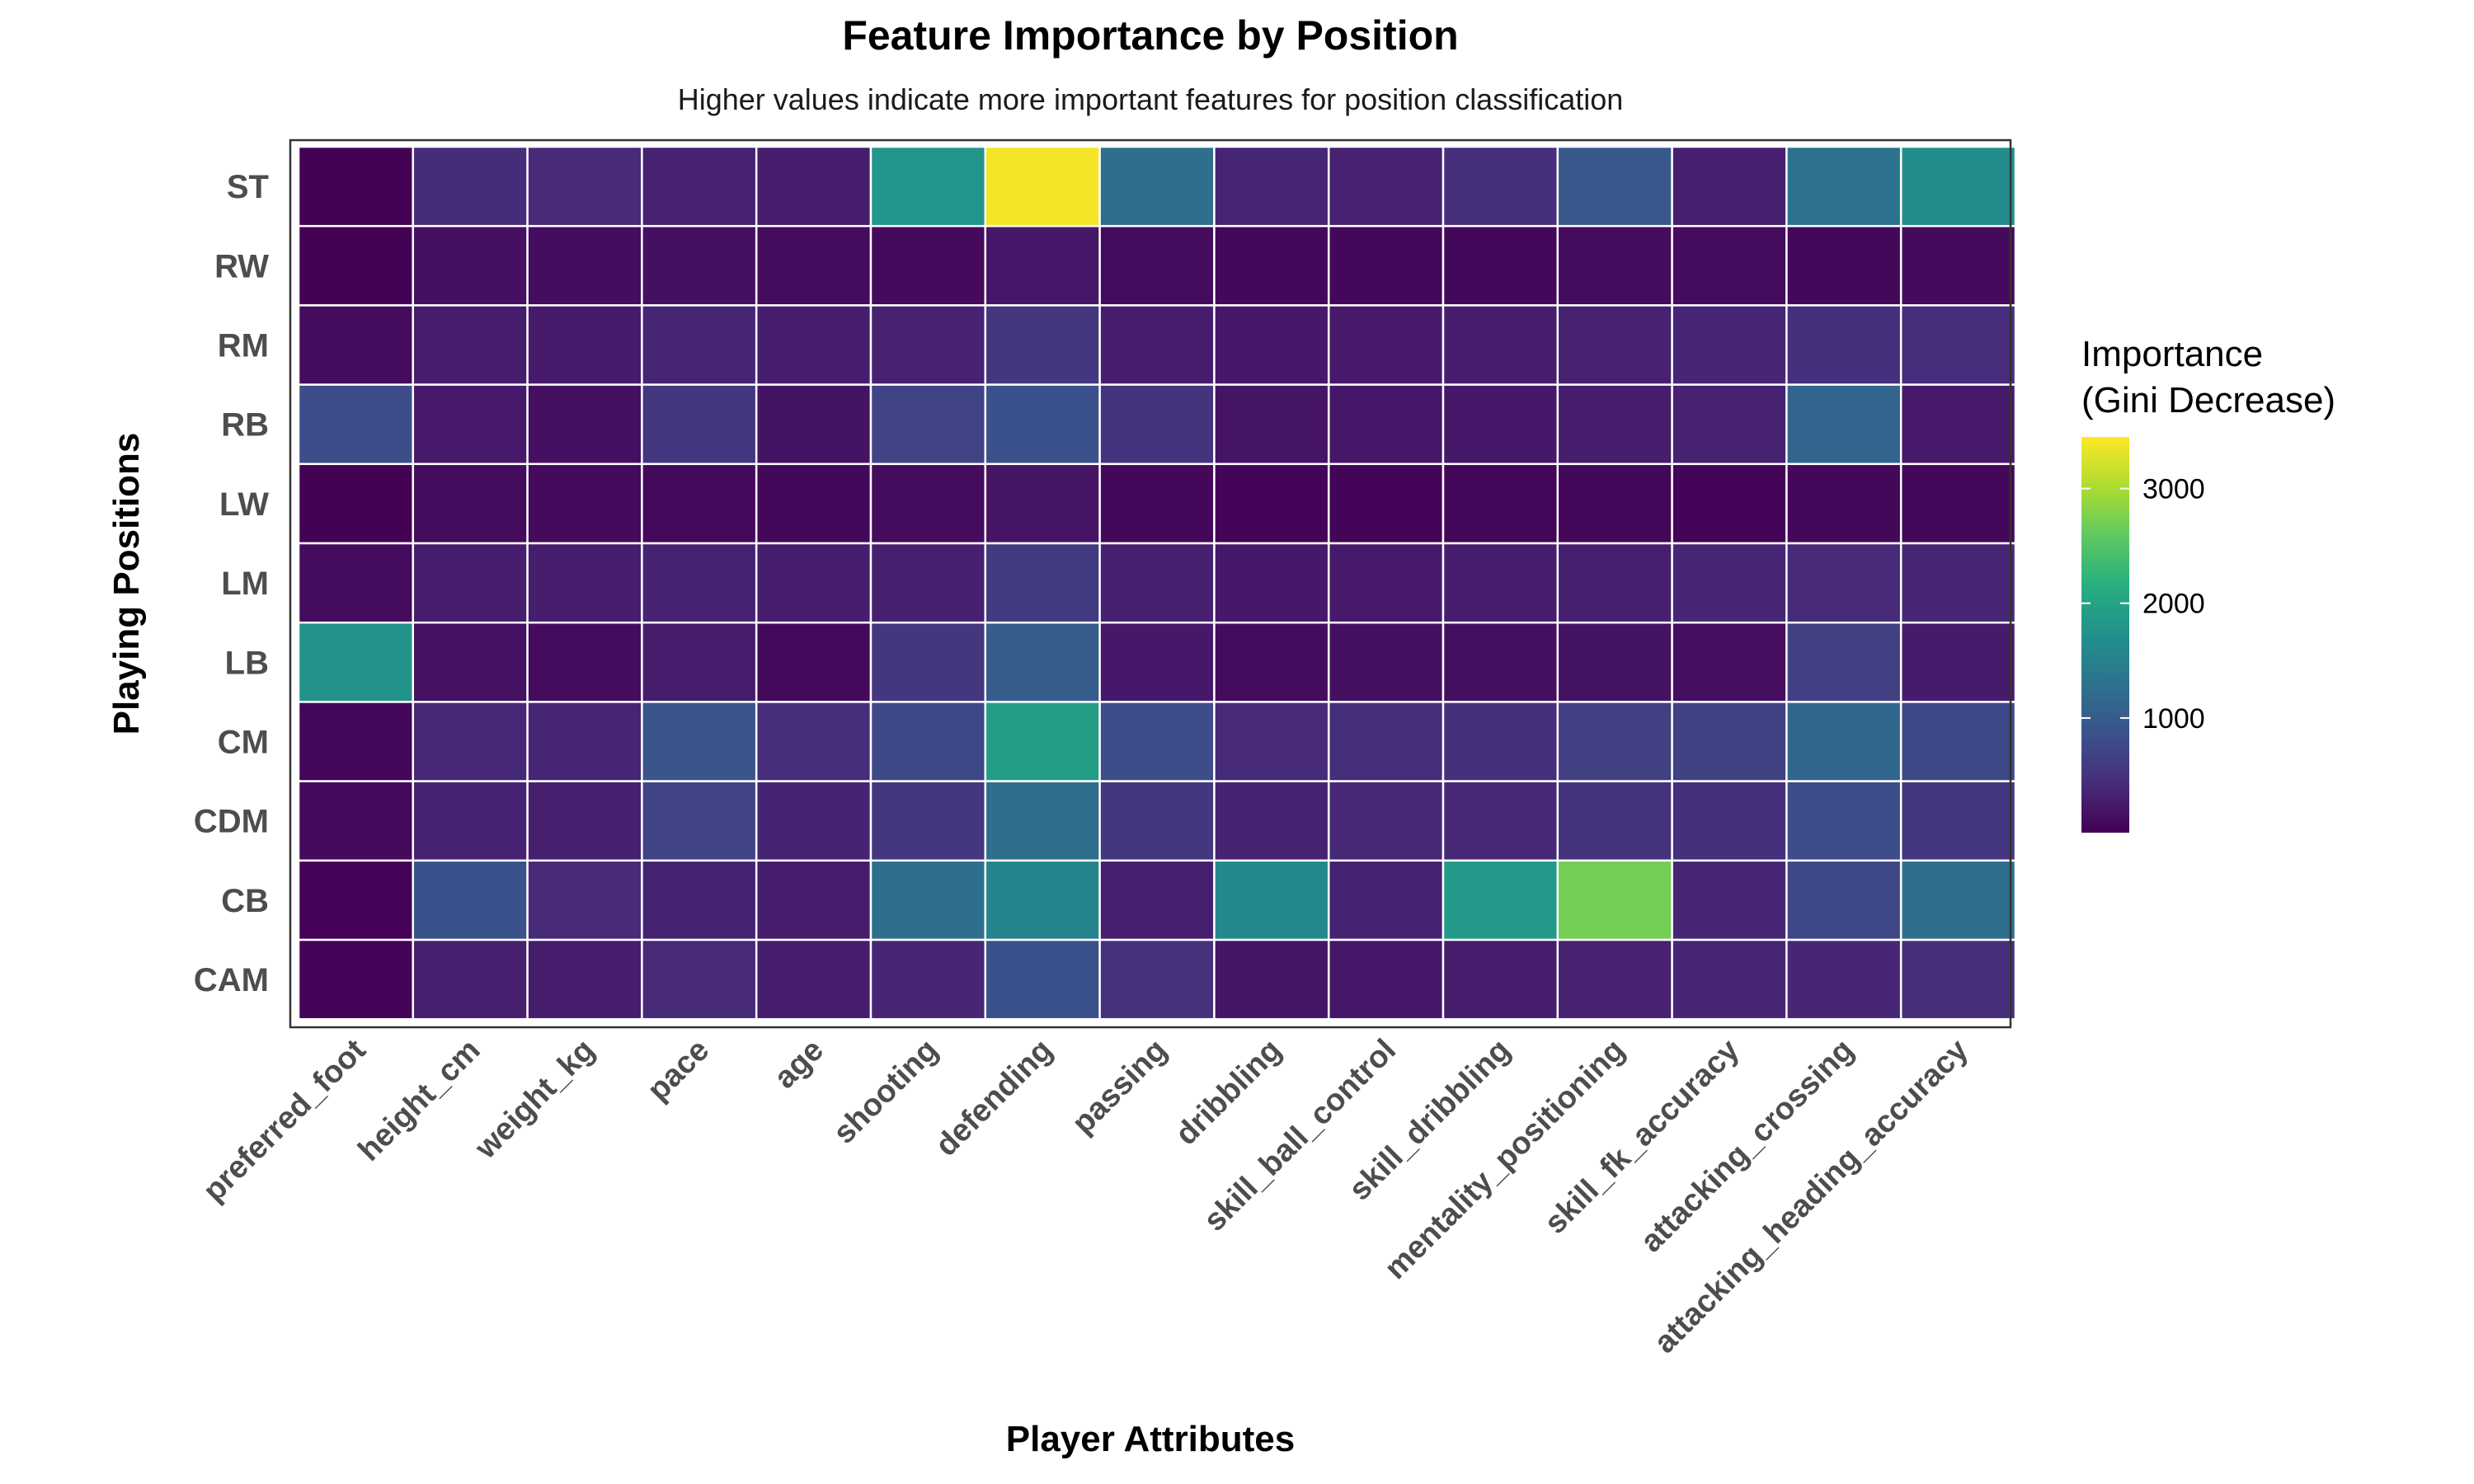  I want to click on y-tick-label-LM: LM, so click(245, 584).